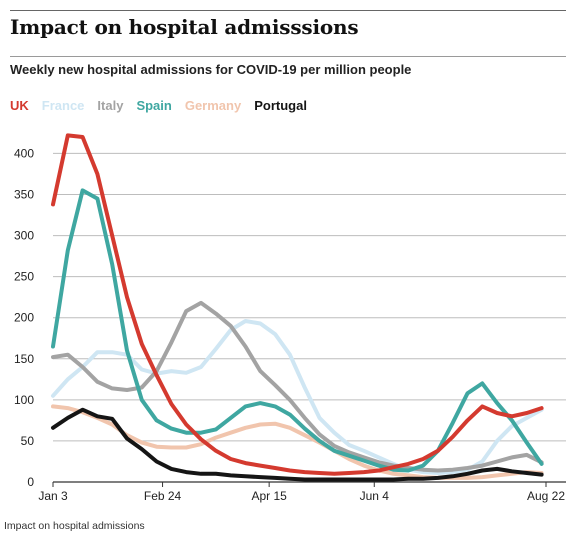  Describe the element at coordinates (546, 496) in the screenshot. I see `x-tick-label: Aug 22` at that location.